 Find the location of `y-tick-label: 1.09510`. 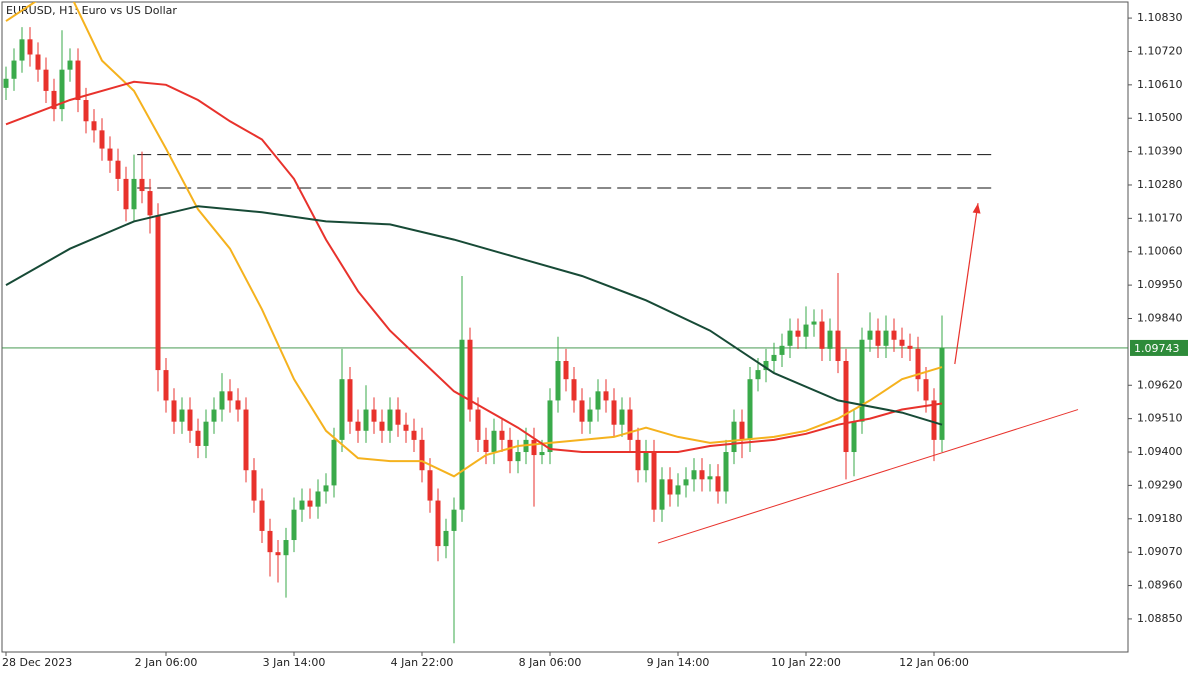

y-tick-label: 1.09510 is located at coordinates (1160, 418).